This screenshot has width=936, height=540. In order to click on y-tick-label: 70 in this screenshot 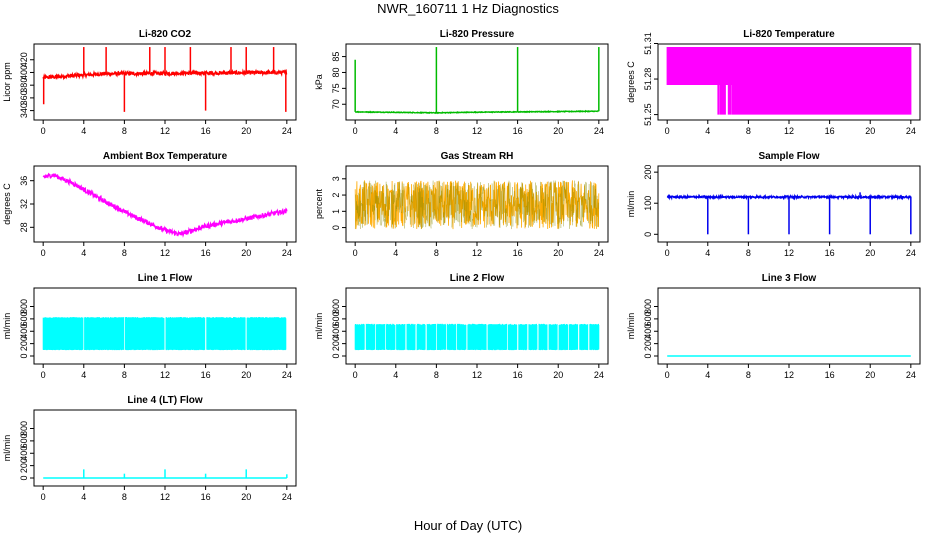, I will do `click(336, 104)`.